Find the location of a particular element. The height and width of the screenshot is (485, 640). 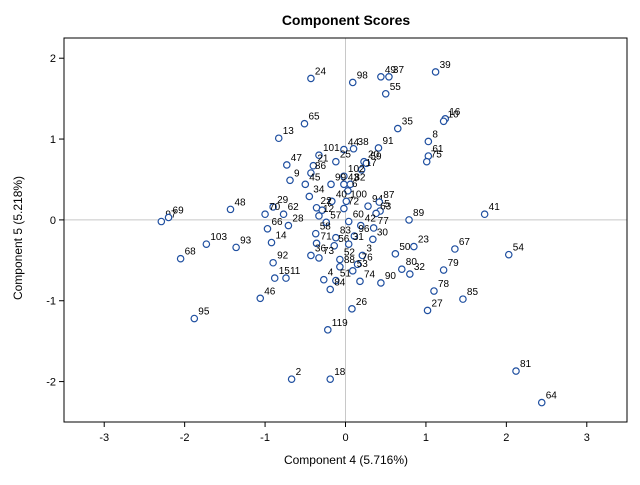

data-point-label: 15 is located at coordinates (285, 271).